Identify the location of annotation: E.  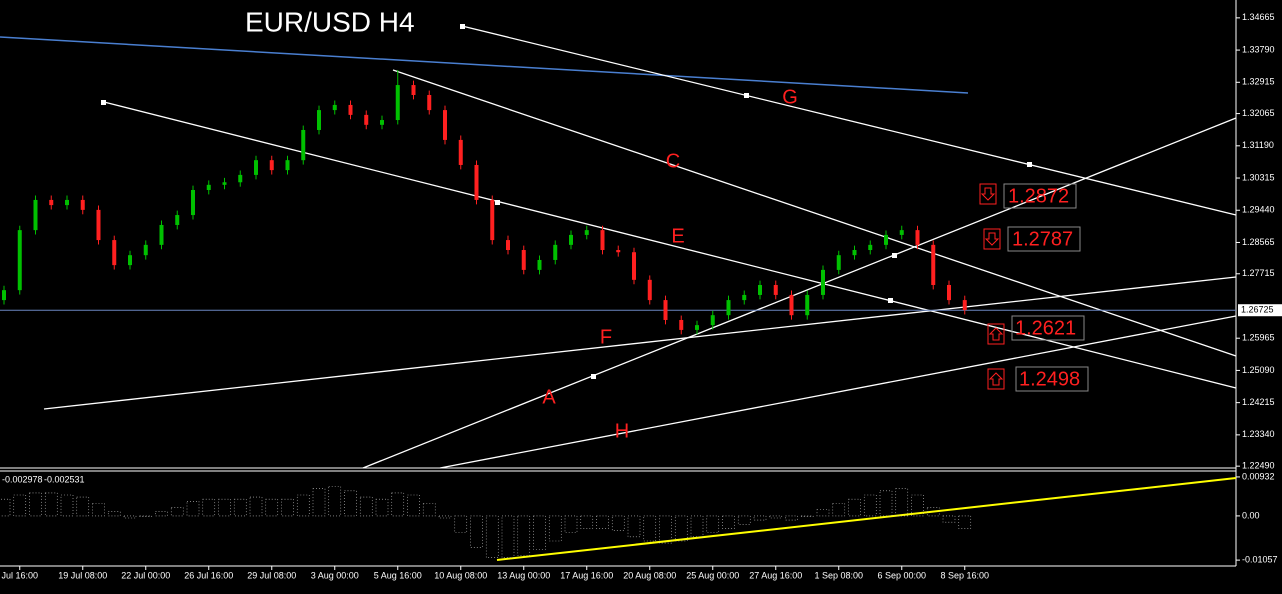
(677, 236).